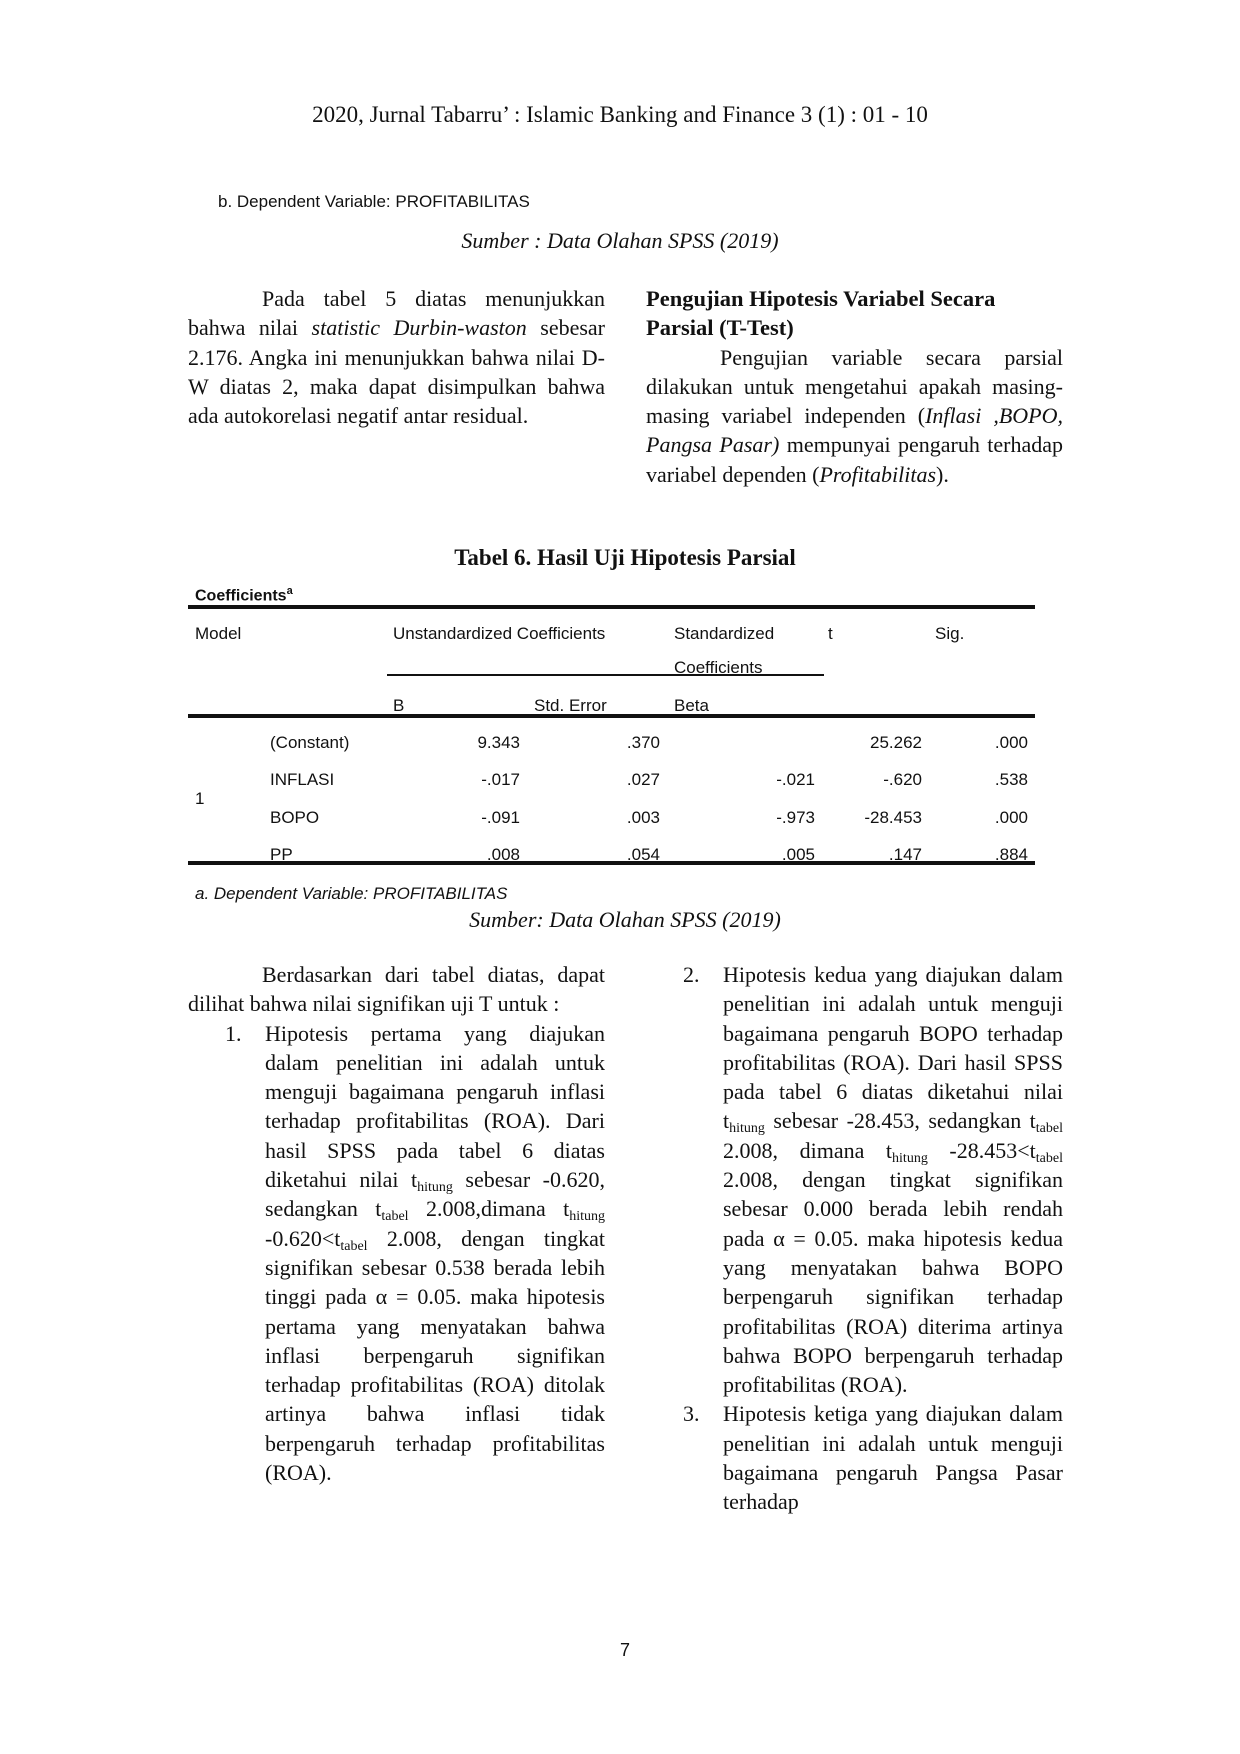  I want to click on cell-se: .003, so click(643, 817).